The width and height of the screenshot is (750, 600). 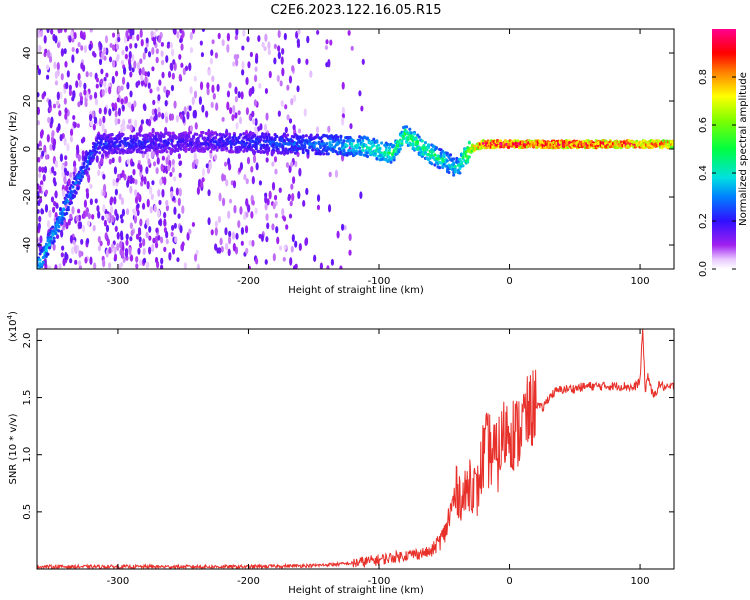 What do you see at coordinates (703, 173) in the screenshot?
I see `colorbar-tick-label: 0.4` at bounding box center [703, 173].